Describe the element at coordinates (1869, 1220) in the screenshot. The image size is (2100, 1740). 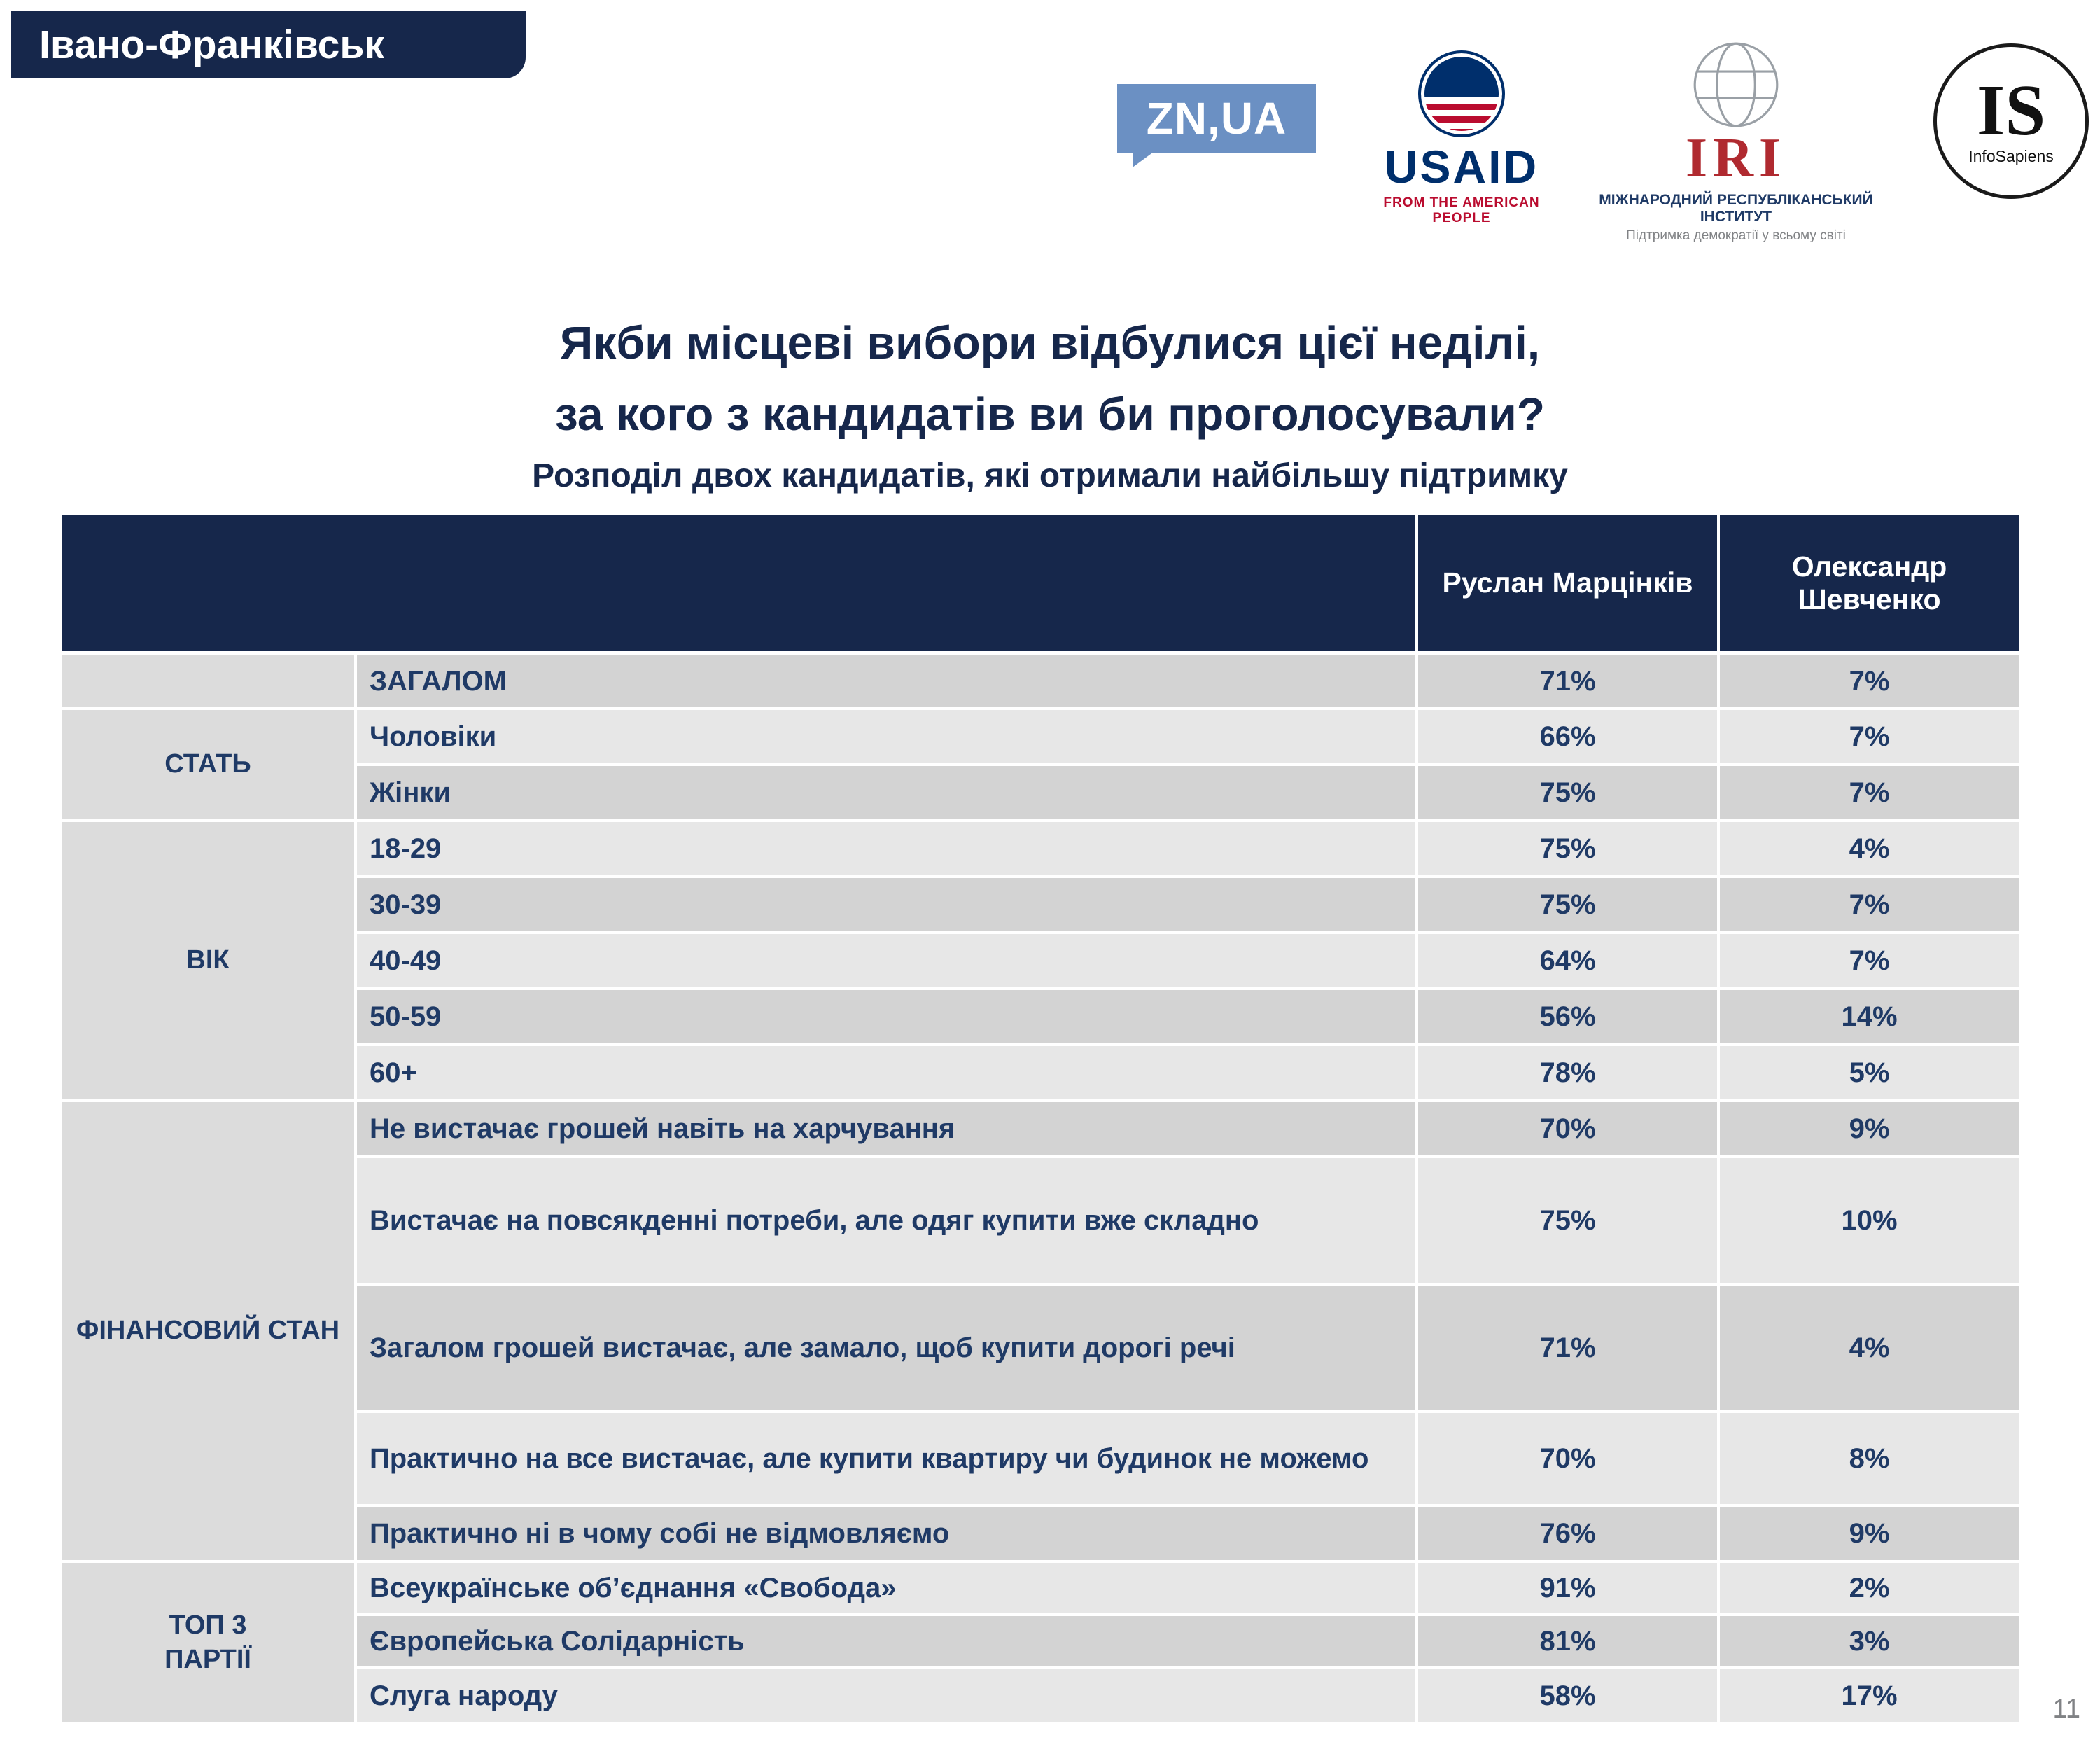
I see `value-cell-shevchenko: 10%` at that location.